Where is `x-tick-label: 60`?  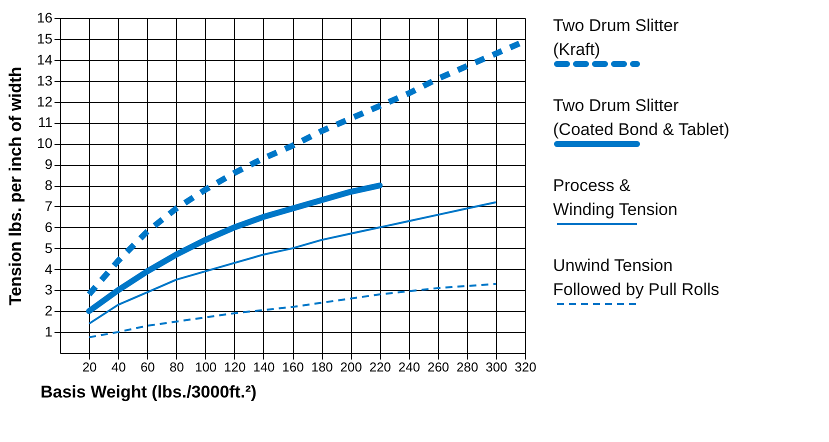
x-tick-label: 60 is located at coordinates (147, 367).